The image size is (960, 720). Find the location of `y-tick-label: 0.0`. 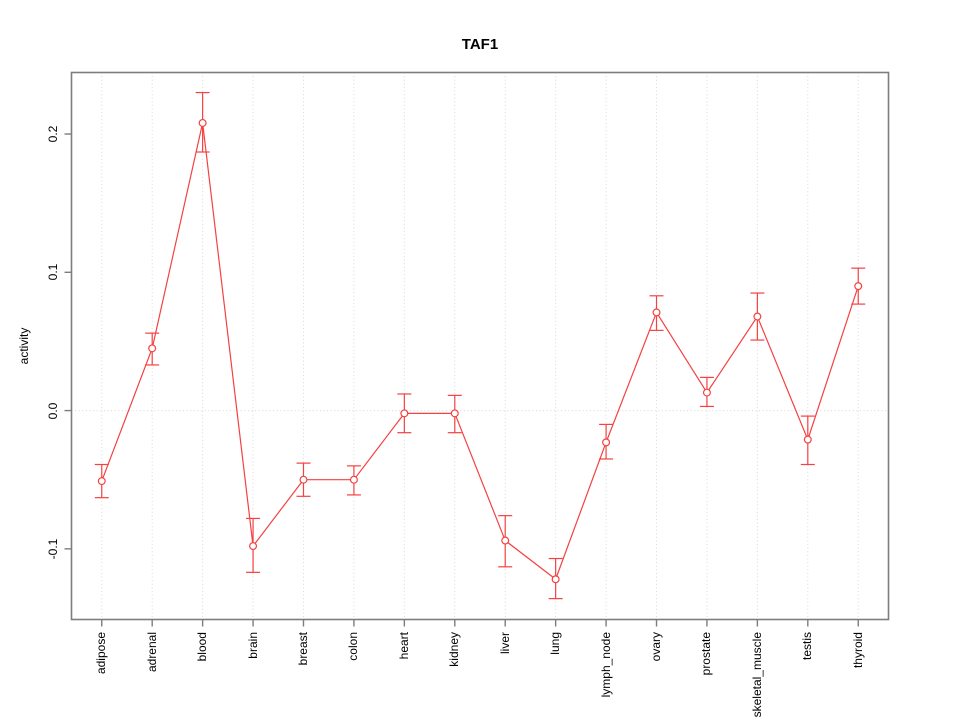

y-tick-label: 0.0 is located at coordinates (53, 410).